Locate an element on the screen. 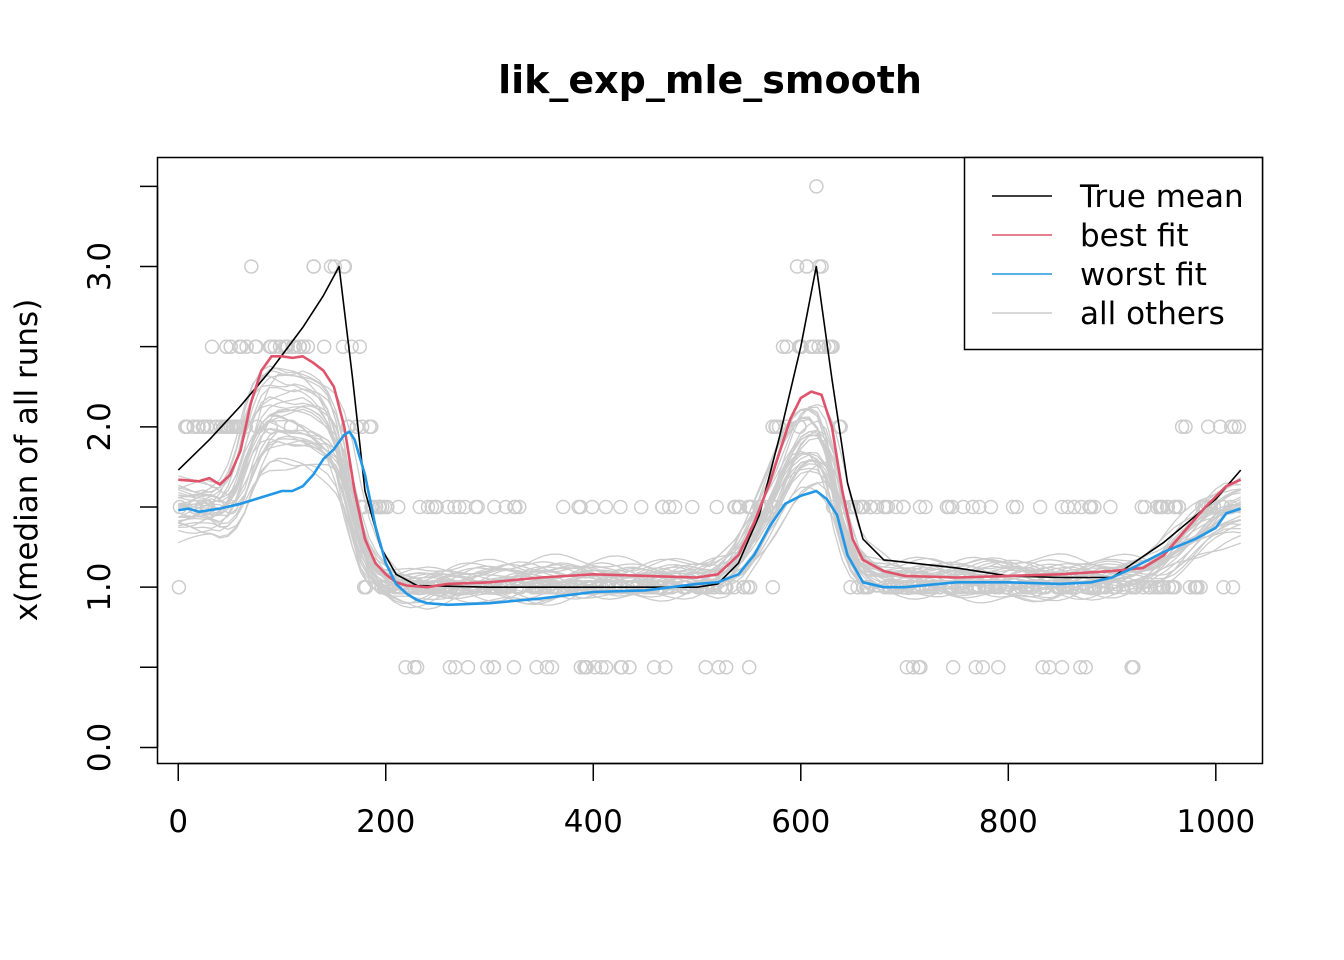  x-tick-label: 600 is located at coordinates (800, 822).